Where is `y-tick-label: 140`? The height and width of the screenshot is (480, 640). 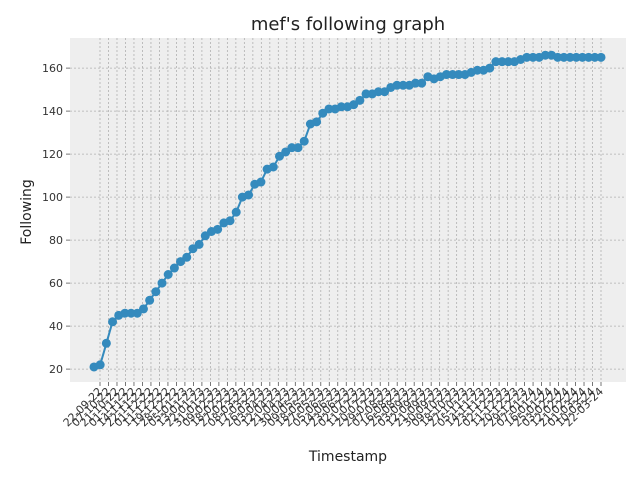 y-tick-label: 140 is located at coordinates (52, 111).